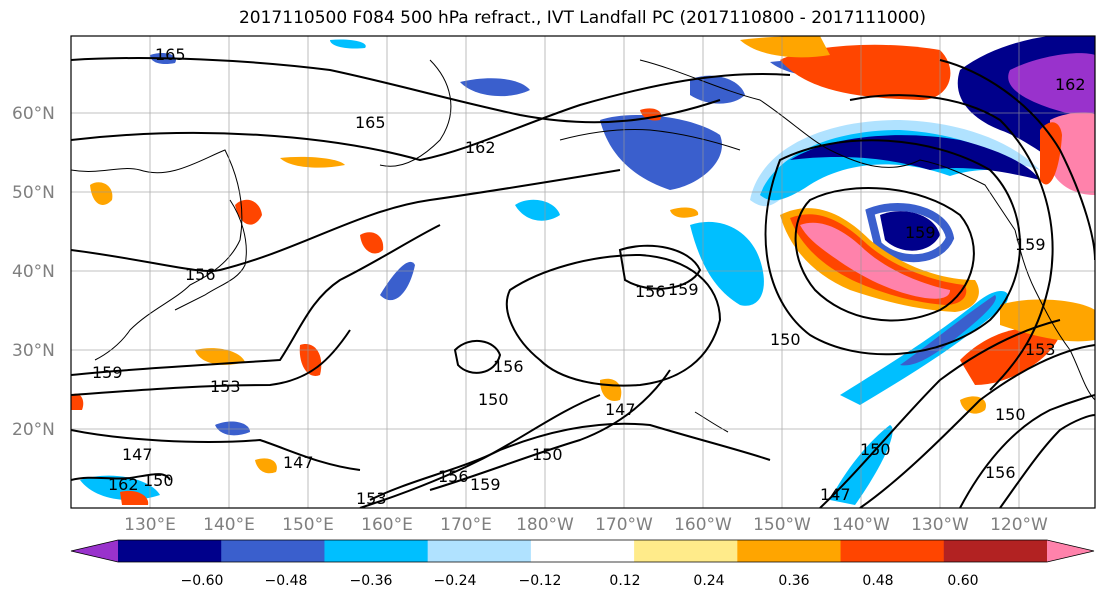 Image resolution: width=1105 pixels, height=601 pixels. I want to click on lon-label: 140°W, so click(861, 525).